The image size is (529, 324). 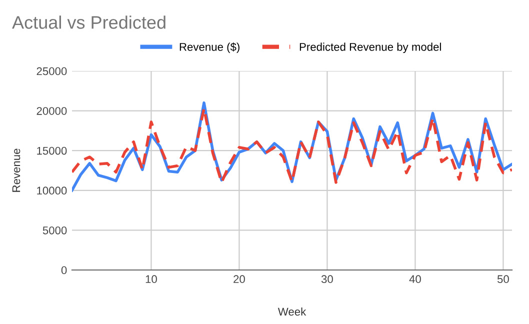 I want to click on legend-label: Revenue ($), so click(x=210, y=48).